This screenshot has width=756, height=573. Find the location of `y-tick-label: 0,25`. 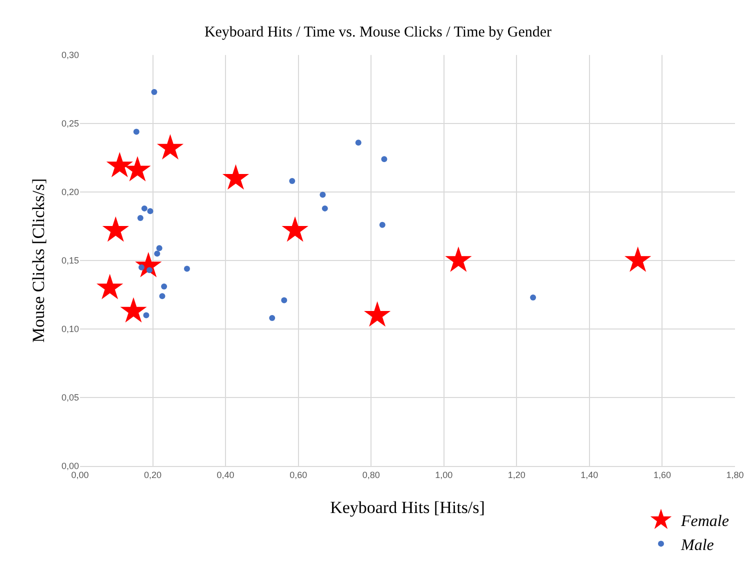

y-tick-label: 0,25 is located at coordinates (70, 123).